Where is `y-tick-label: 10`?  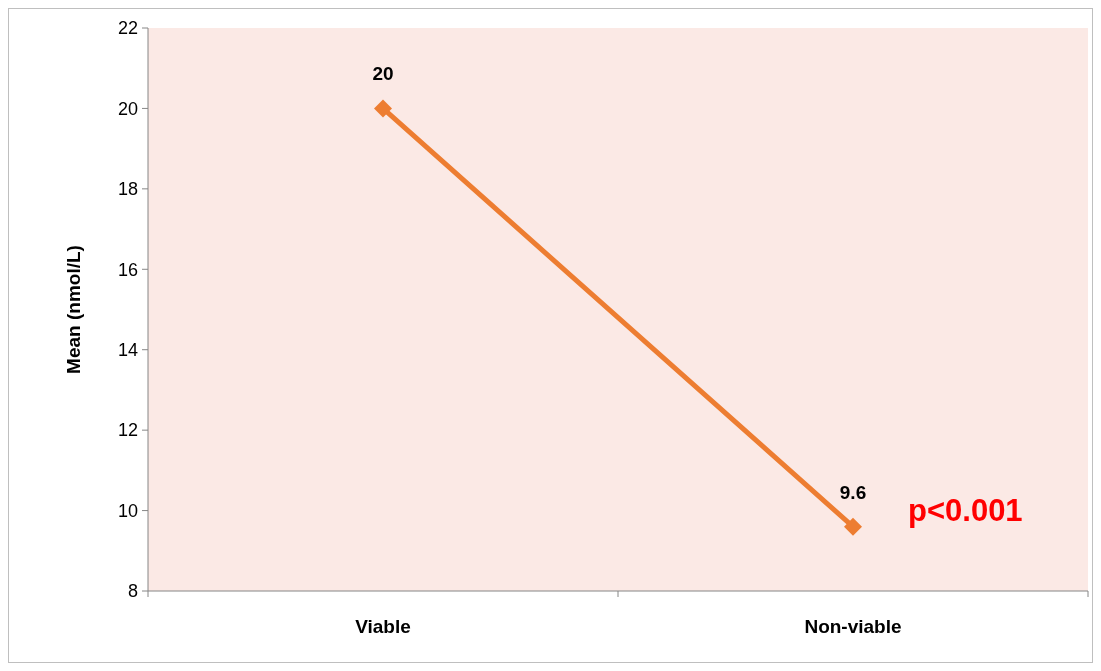
y-tick-label: 10 is located at coordinates (127, 510).